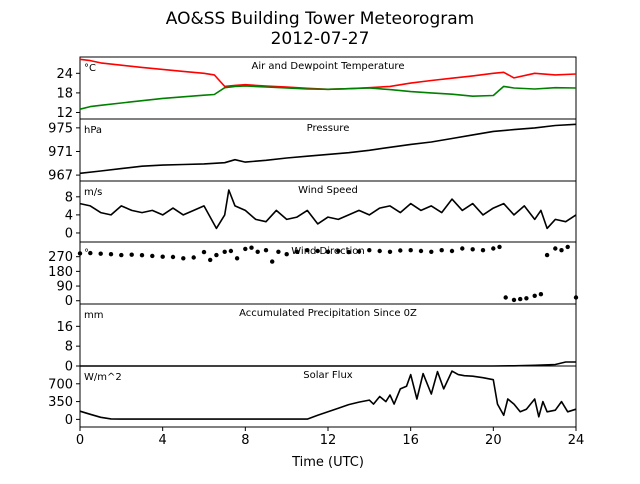 Image resolution: width=640 pixels, height=484 pixels. What do you see at coordinates (60, 384) in the screenshot?
I see `y-tick-label: 700` at bounding box center [60, 384].